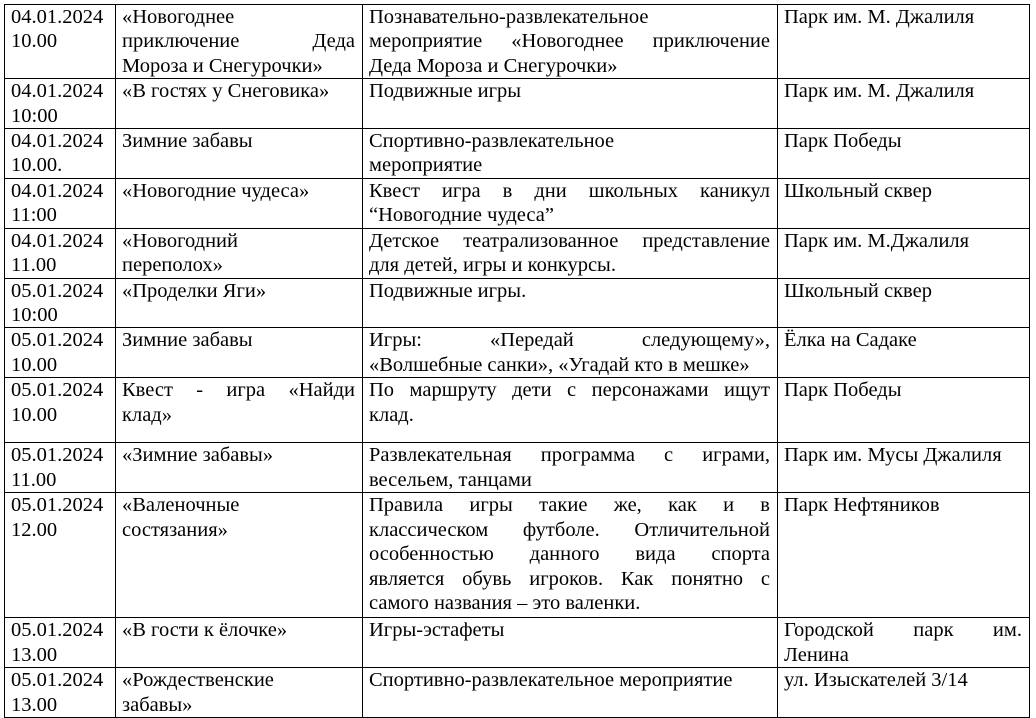  Describe the element at coordinates (903, 468) in the screenshot. I see `cell-place: Парк им. Мусы Джалиля` at that location.